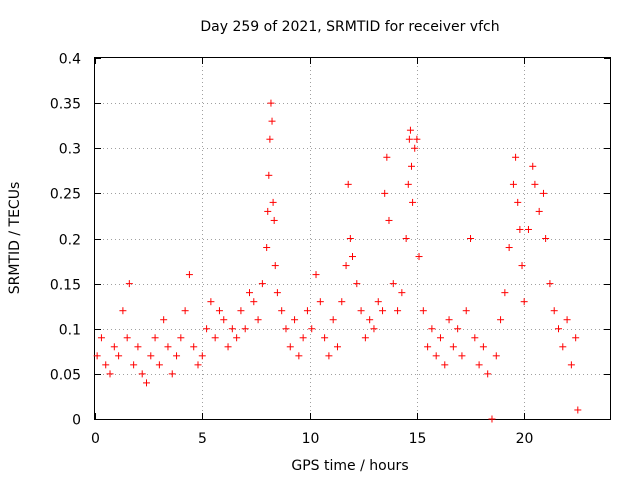  I want to click on y-tick-label: 0.2, so click(70, 241).